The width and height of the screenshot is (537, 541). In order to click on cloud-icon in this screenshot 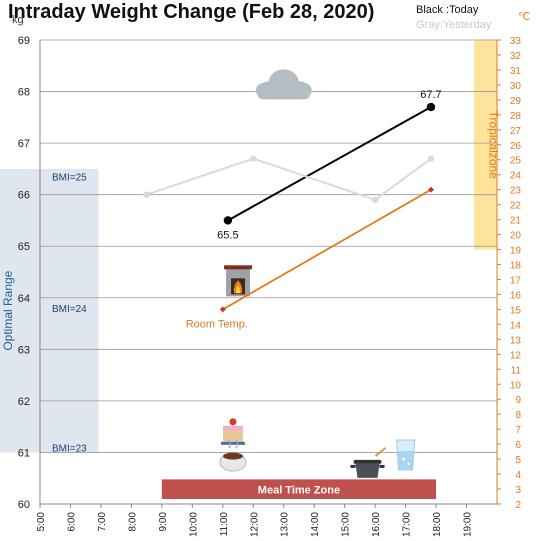, I will do `click(283, 84)`.